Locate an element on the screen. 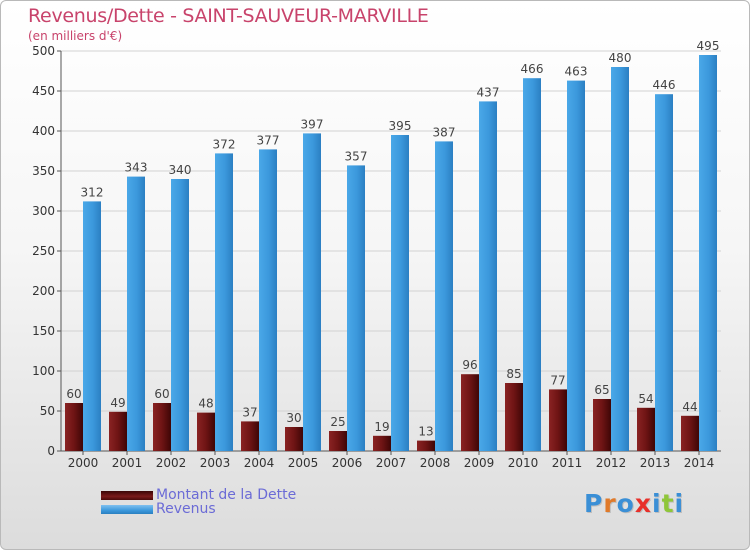  data-label-revenue: 437 is located at coordinates (488, 92).